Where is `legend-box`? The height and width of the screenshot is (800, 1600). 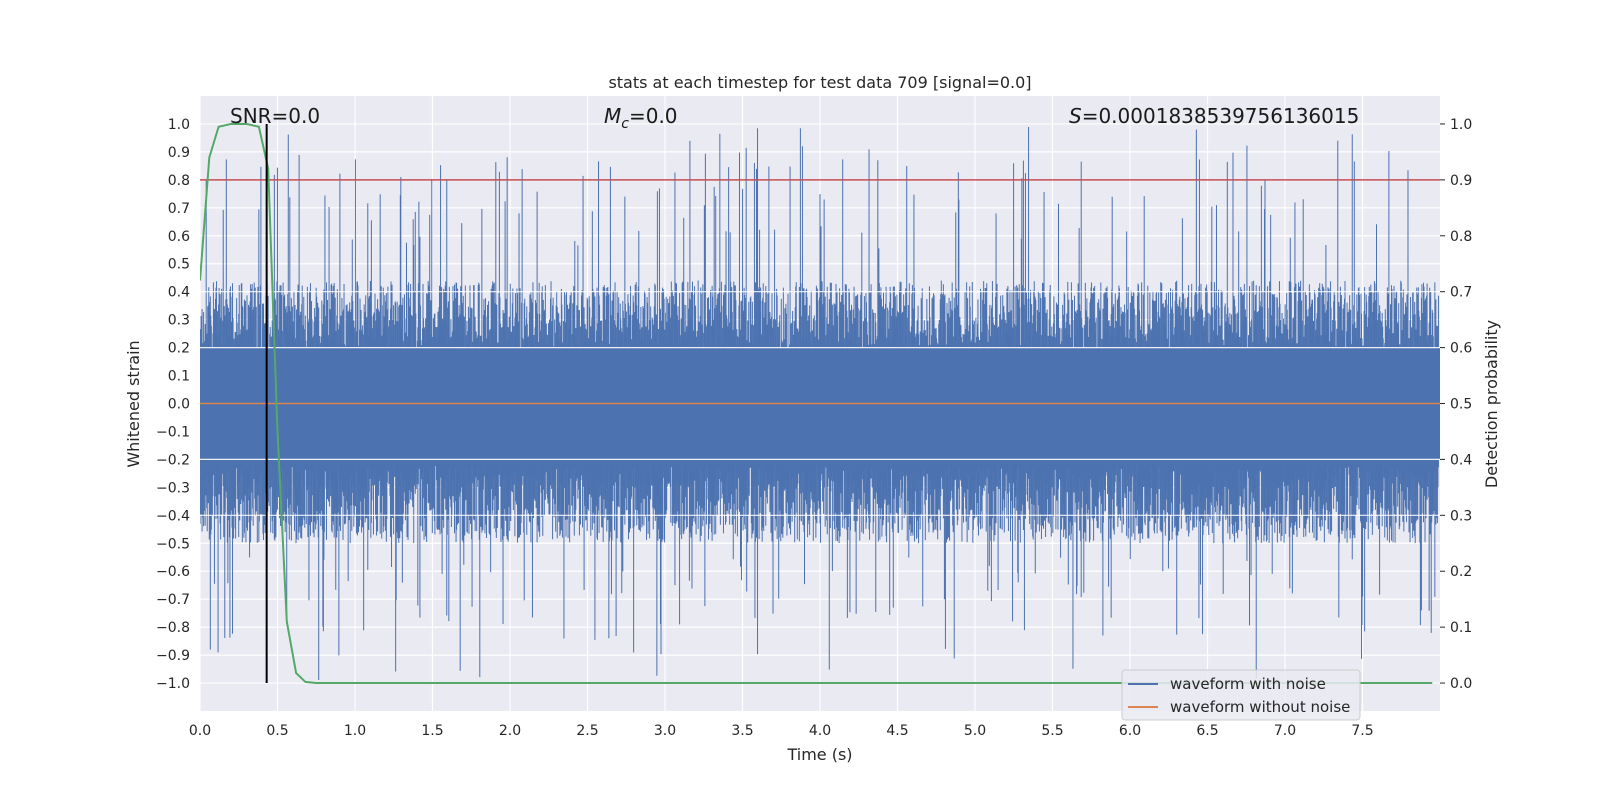
legend-box is located at coordinates (1241, 695).